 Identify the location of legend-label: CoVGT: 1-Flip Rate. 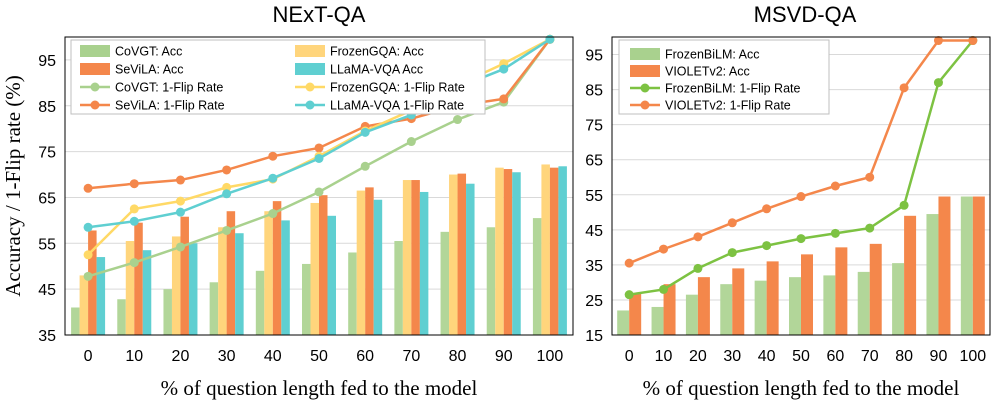
(169, 88).